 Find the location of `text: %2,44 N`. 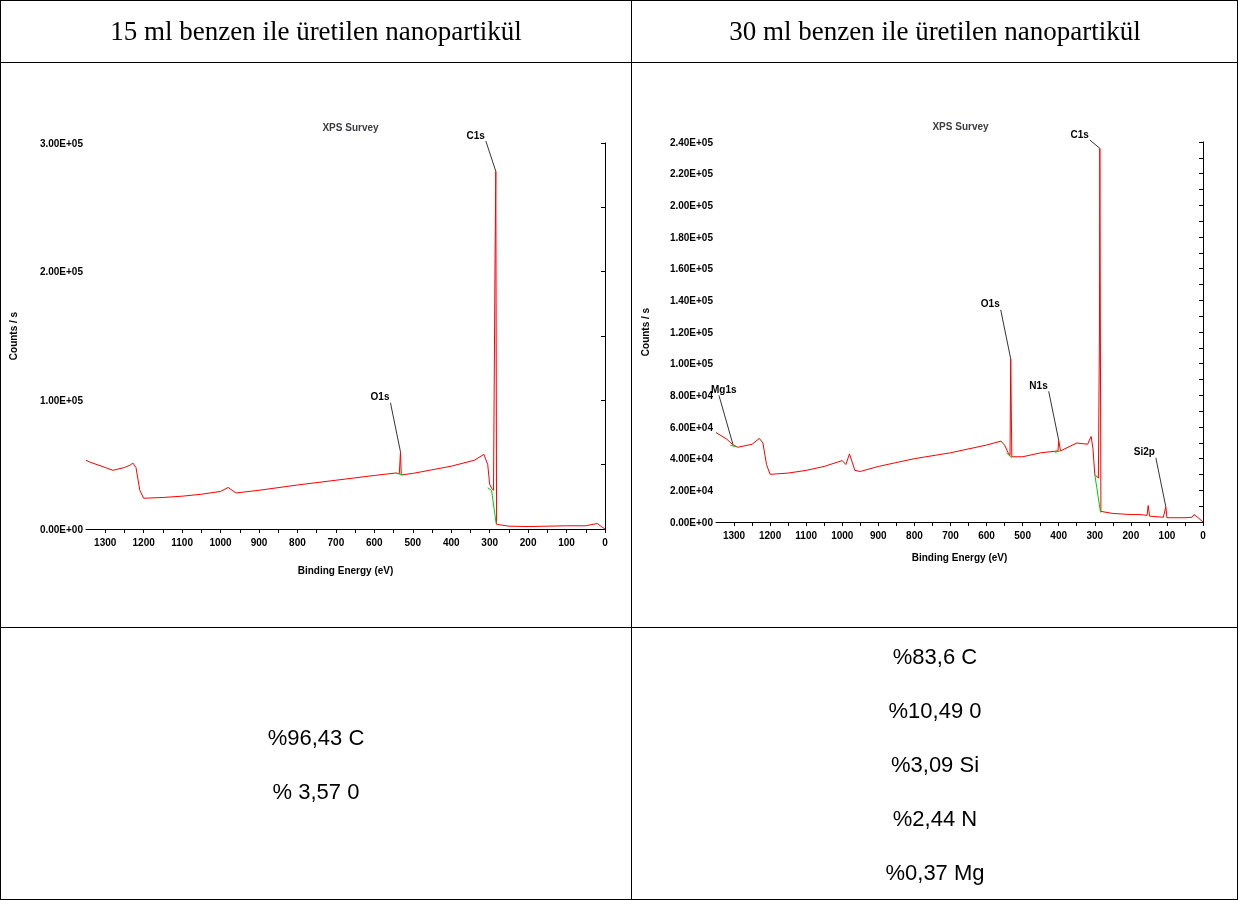

text: %2,44 N is located at coordinates (935, 818).